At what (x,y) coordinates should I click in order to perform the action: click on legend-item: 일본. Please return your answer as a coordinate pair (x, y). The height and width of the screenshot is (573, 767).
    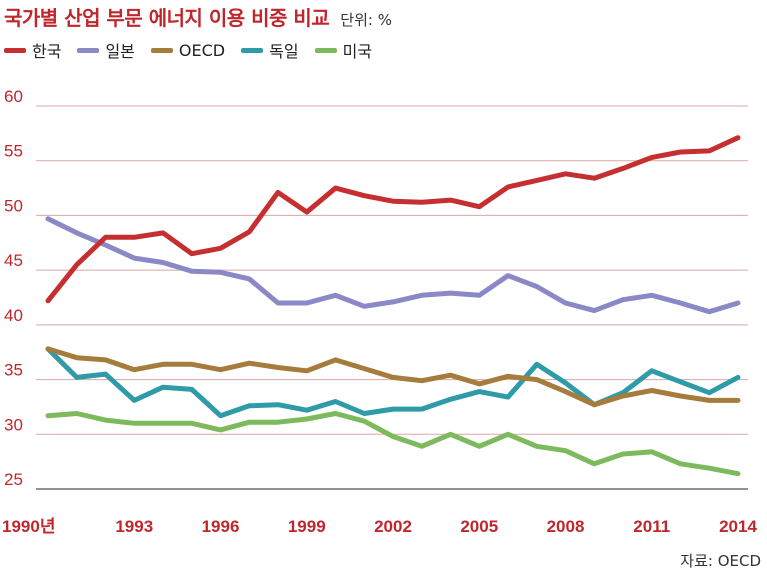
    Looking at the image, I should click on (106, 50).